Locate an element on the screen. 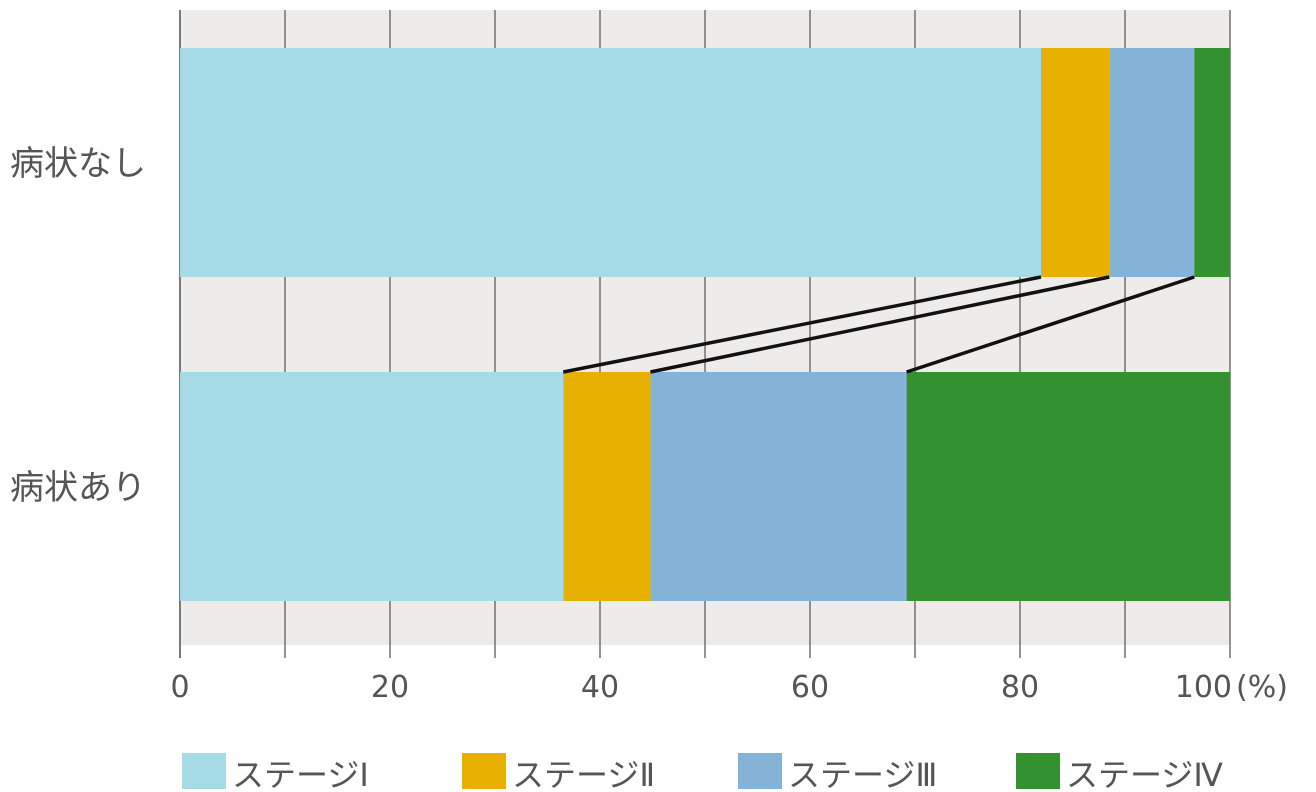 This screenshot has width=1316, height=792. legend: ステージⅠ ステージⅡ ステージⅢ ステージⅣ is located at coordinates (702, 772).